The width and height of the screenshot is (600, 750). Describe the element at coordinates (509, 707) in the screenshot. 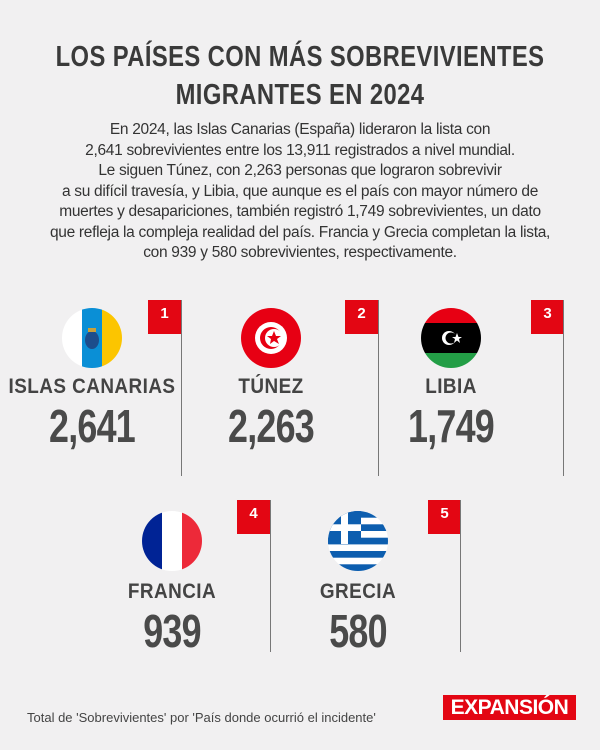

I see `expansion-logo: EXPANSIÓN` at that location.